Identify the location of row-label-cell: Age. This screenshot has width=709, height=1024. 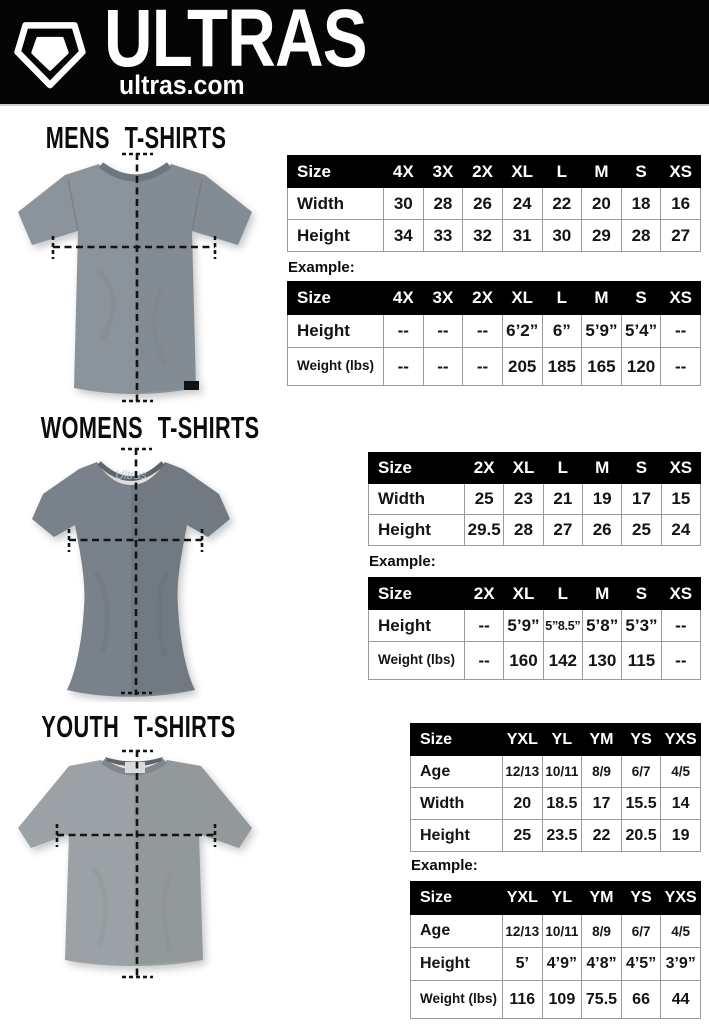
(456, 931).